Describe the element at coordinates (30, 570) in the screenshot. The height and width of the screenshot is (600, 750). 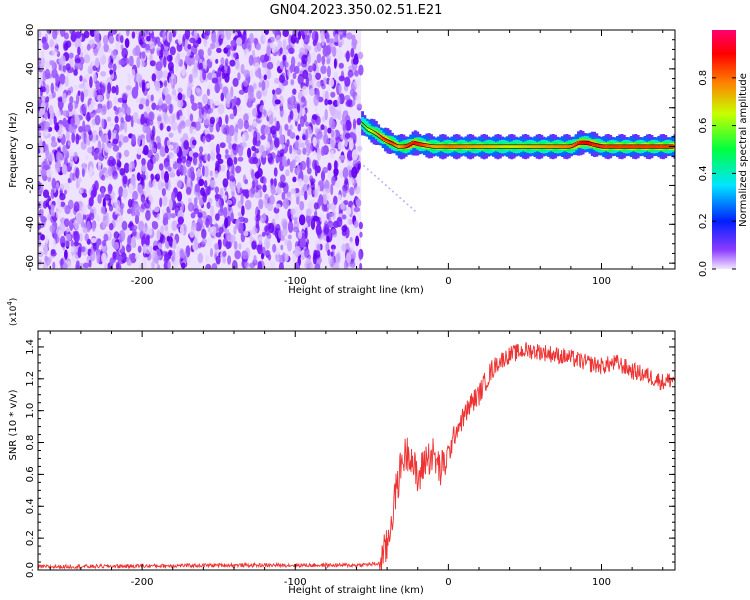
I see `y-tick-label-0: 0.0` at that location.